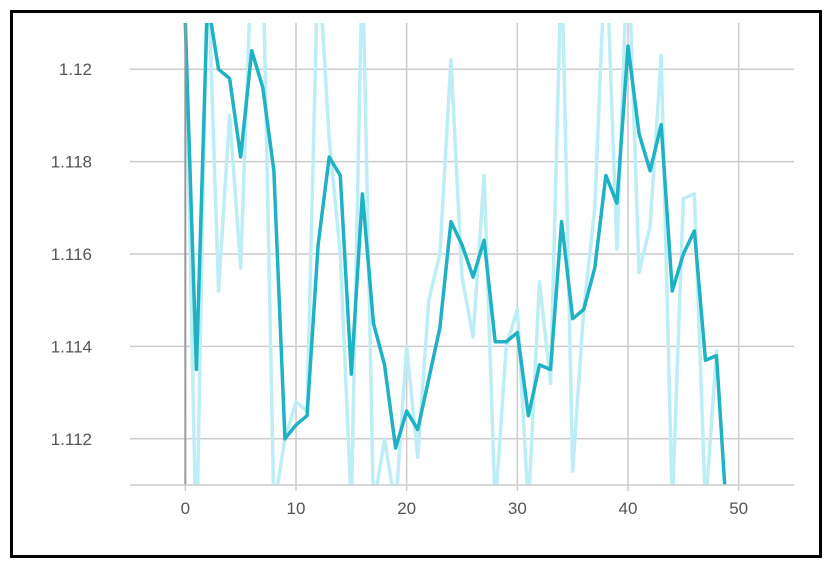 This screenshot has width=830, height=569. I want to click on y-tick-label: 1.114, so click(71, 346).